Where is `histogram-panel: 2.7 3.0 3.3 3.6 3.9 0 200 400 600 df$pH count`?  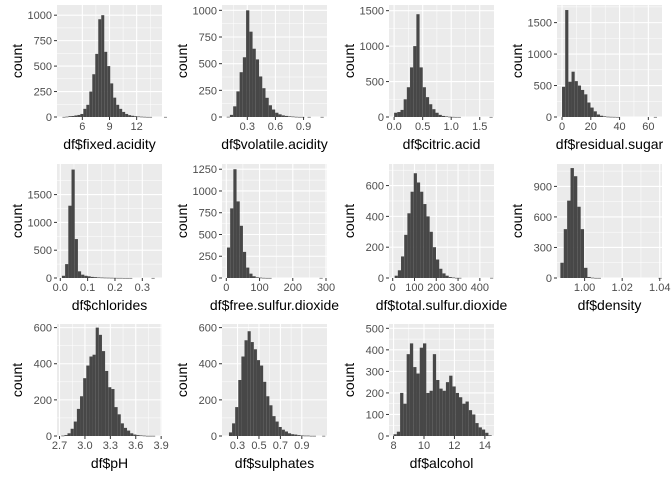
histogram-panel: 2.7 3.0 3.3 3.6 3.9 0 200 400 600 df$pH count is located at coordinates (89, 397).